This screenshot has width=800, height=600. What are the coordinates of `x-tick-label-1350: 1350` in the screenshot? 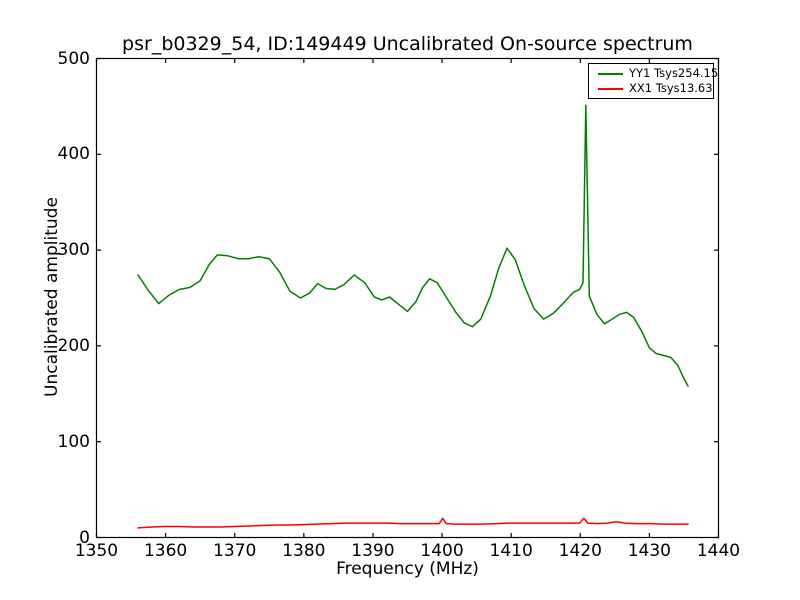 It's located at (96, 551).